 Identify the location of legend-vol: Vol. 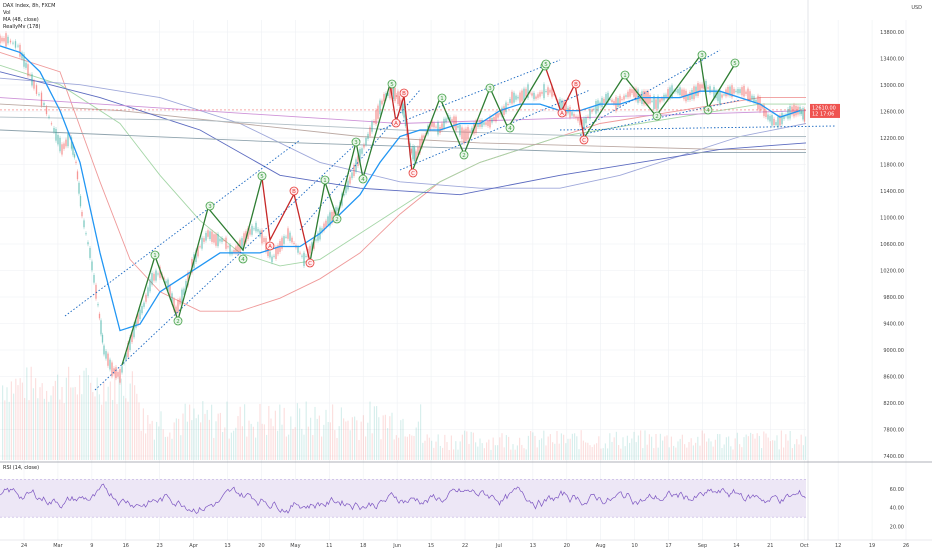
(7, 13).